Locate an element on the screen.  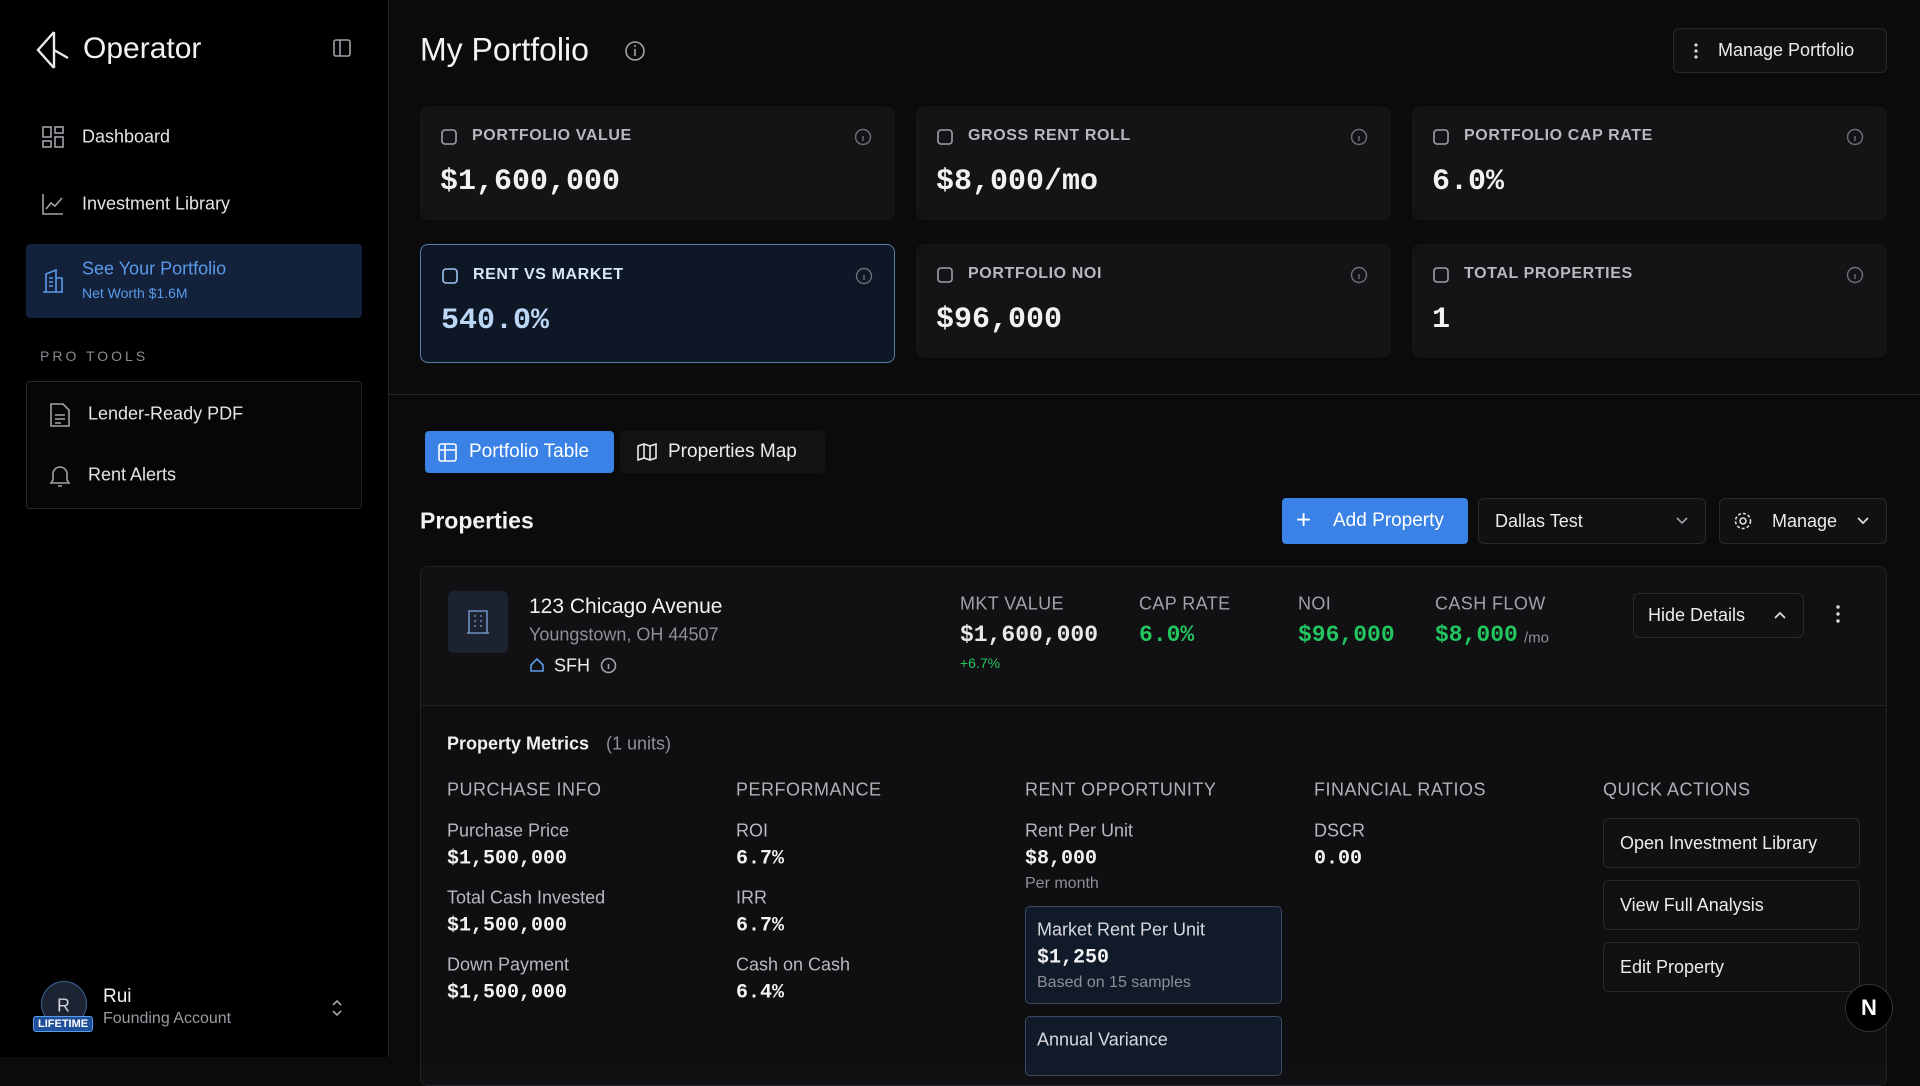
item-value: $1,250 is located at coordinates (1073, 958).